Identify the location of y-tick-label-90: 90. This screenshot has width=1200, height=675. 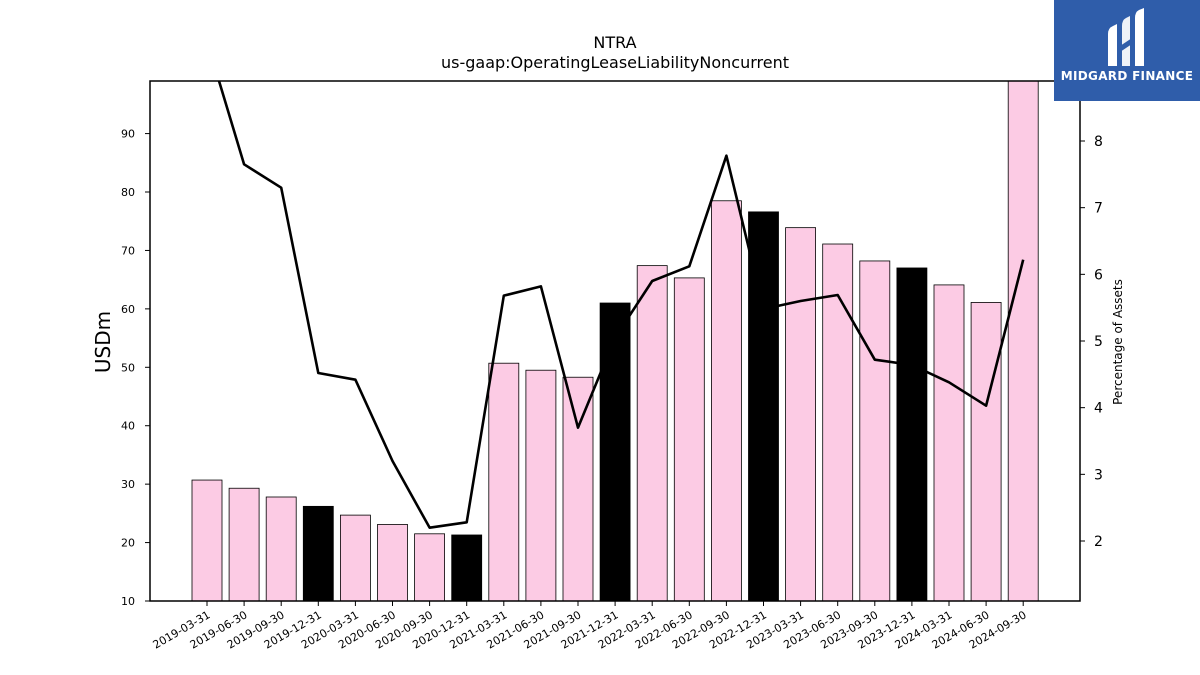
(128, 134).